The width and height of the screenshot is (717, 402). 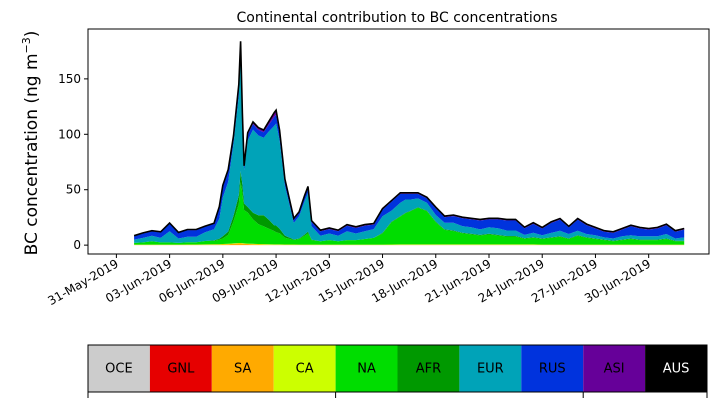 I want to click on legend-swatch-eur, so click(x=490, y=368).